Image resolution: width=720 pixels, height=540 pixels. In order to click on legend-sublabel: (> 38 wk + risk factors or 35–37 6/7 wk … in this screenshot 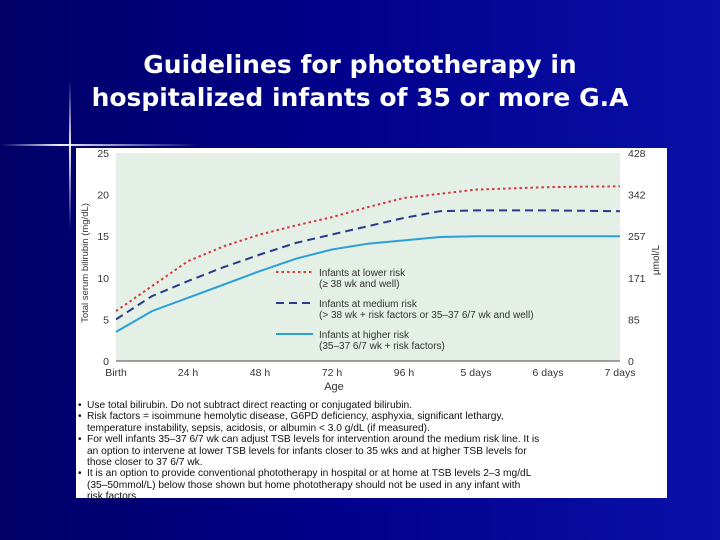, I will do `click(426, 315)`.